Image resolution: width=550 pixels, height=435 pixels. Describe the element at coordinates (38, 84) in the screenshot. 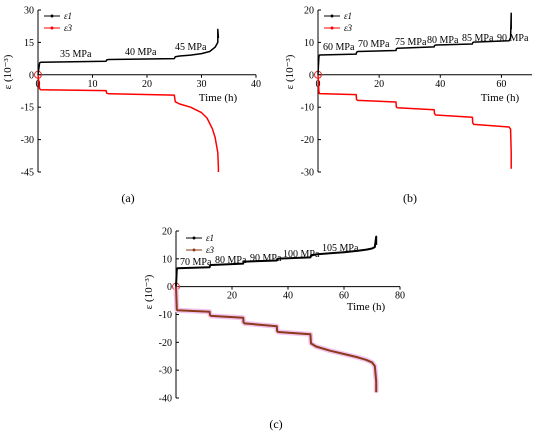

I see `x-tick-label: 0` at that location.